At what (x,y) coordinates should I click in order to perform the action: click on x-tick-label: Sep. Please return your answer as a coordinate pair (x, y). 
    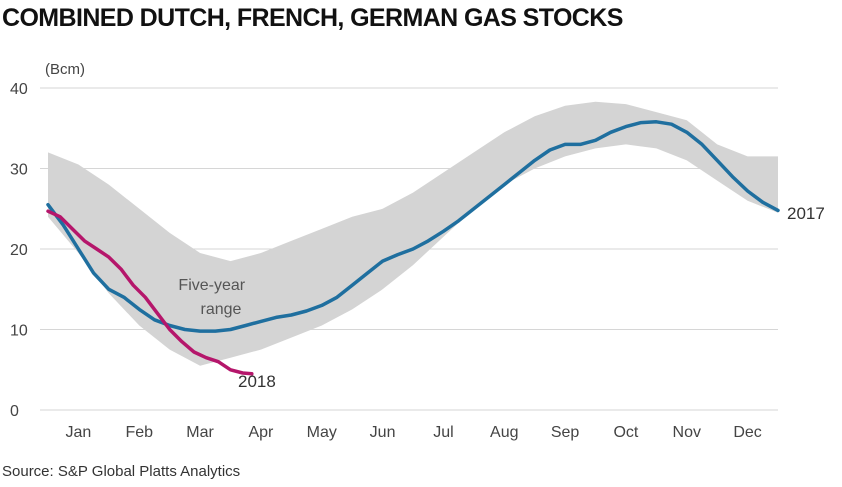
    Looking at the image, I should click on (565, 432).